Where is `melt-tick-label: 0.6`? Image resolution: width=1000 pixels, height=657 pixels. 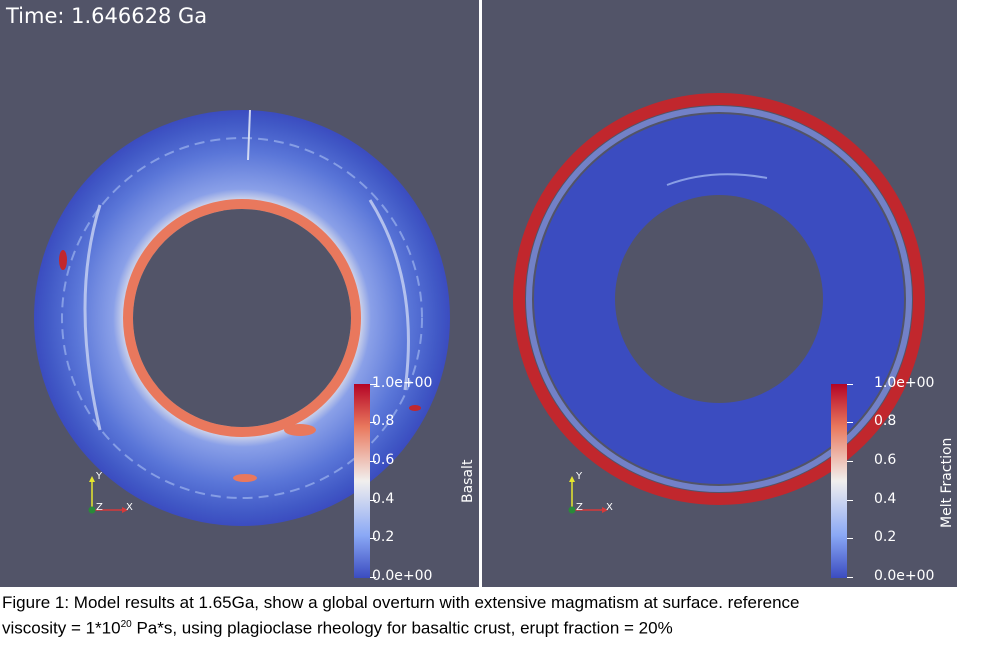 melt-tick-label: 0.6 is located at coordinates (885, 460).